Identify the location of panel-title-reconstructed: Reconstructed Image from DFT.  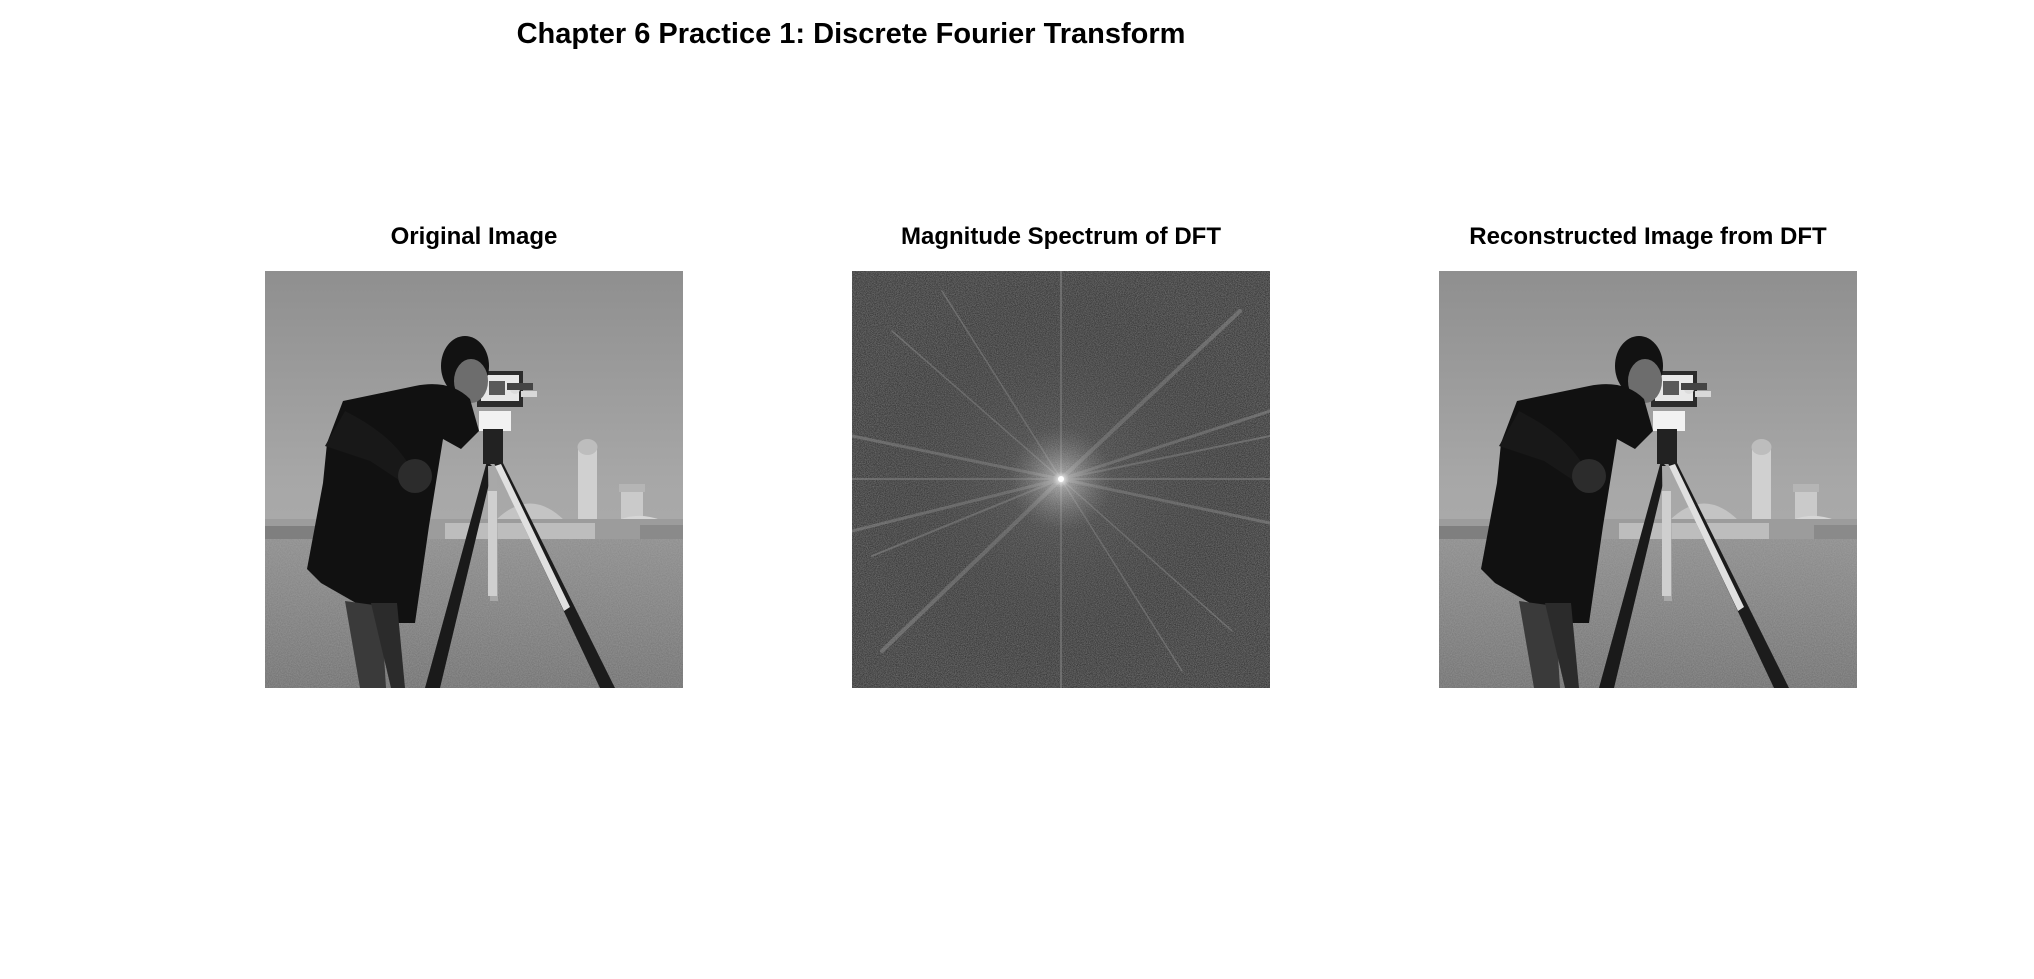
(1648, 236).